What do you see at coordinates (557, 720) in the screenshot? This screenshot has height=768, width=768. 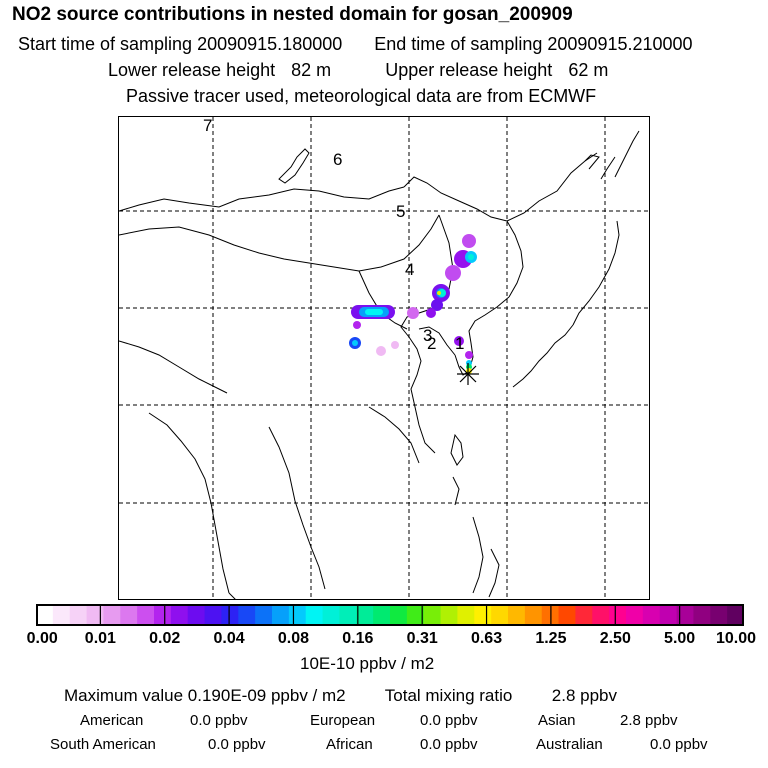 I see `region-asian-label: Asian` at bounding box center [557, 720].